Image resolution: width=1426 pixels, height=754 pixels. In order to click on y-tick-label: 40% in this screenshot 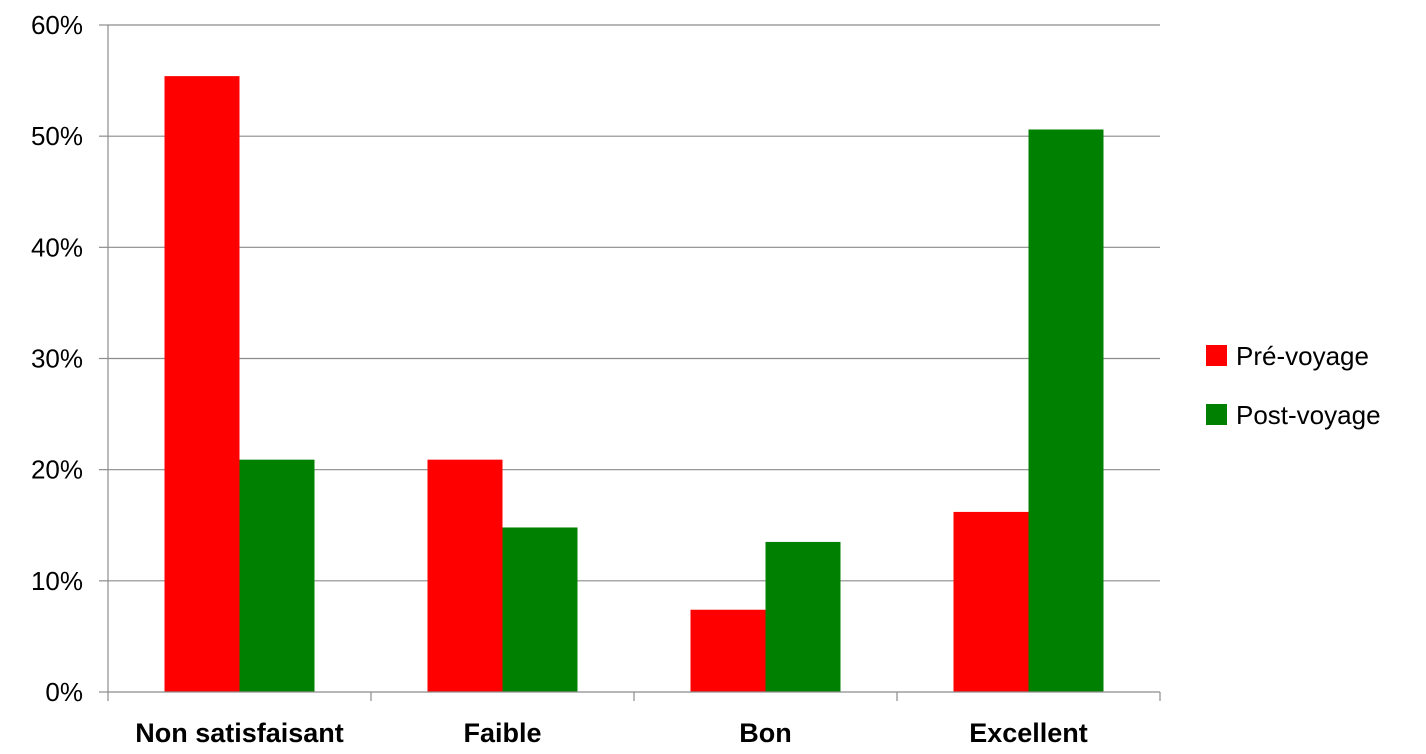, I will do `click(57, 247)`.